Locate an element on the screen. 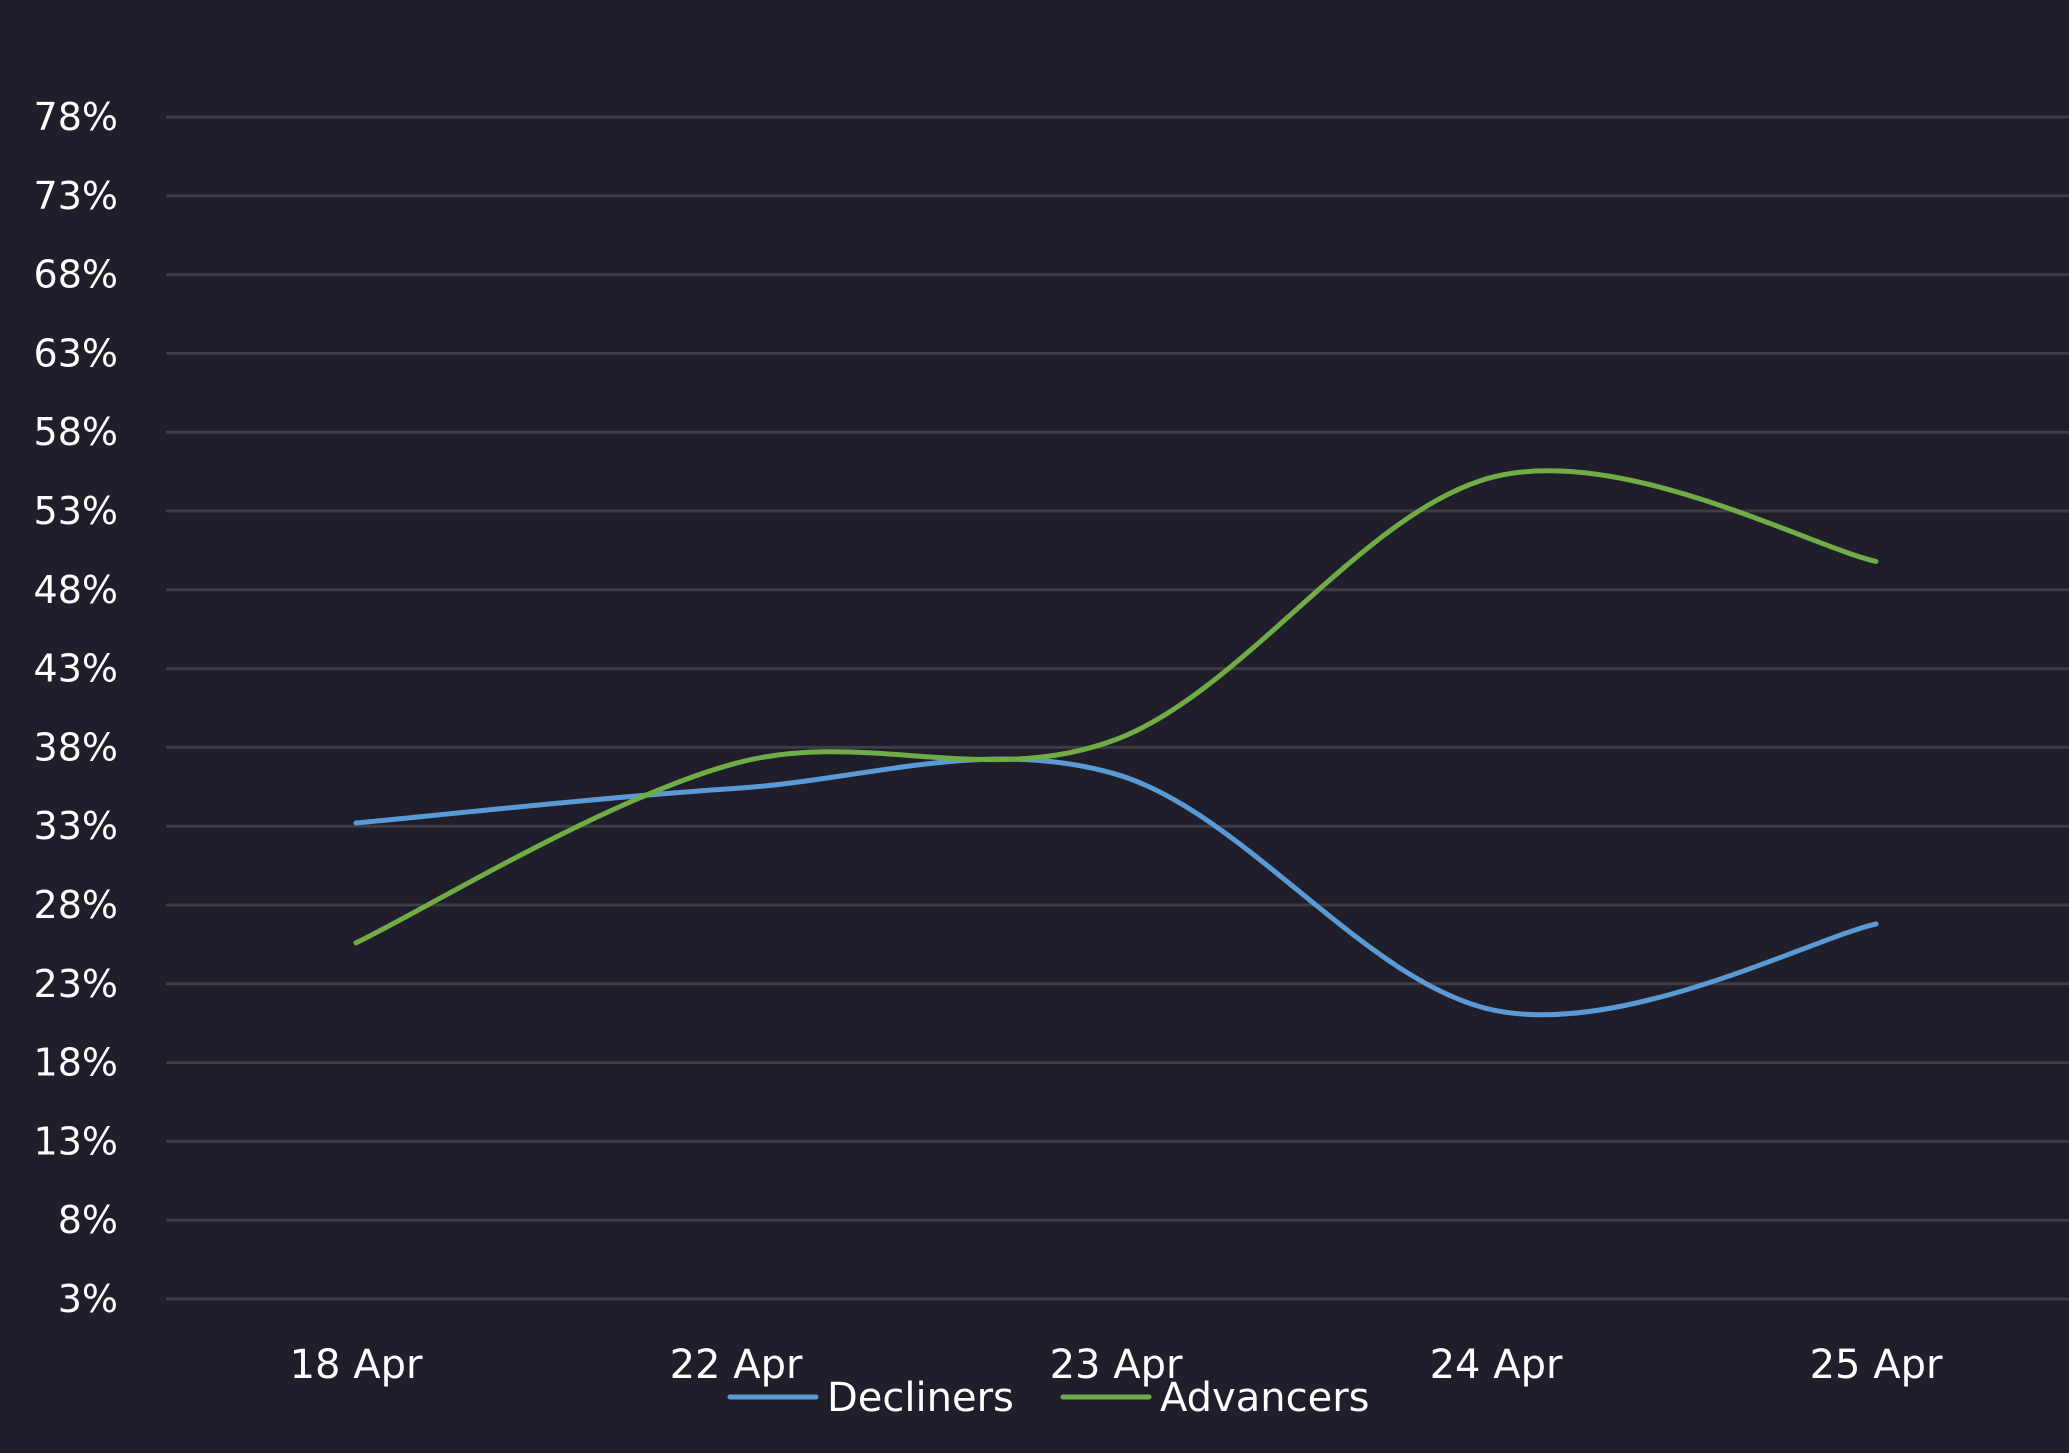 Image resolution: width=2069 pixels, height=1453 pixels. series-line-decliners is located at coordinates (1116, 887).